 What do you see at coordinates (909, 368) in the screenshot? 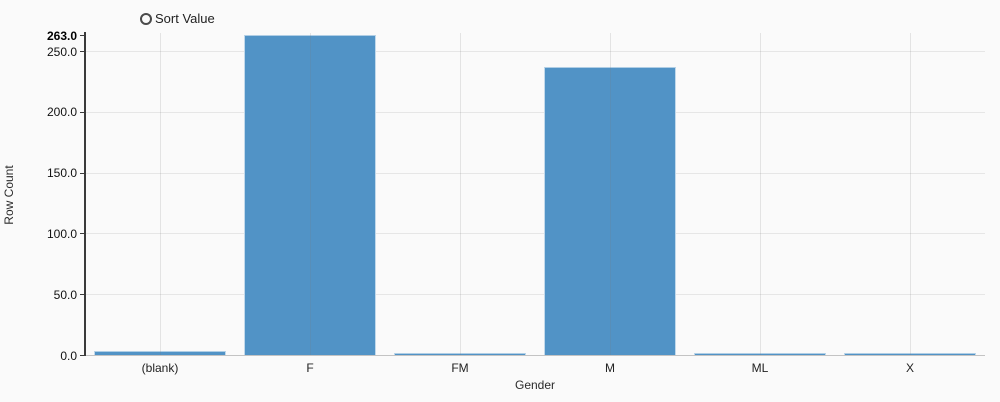
I see `x-tick-label: X` at bounding box center [909, 368].